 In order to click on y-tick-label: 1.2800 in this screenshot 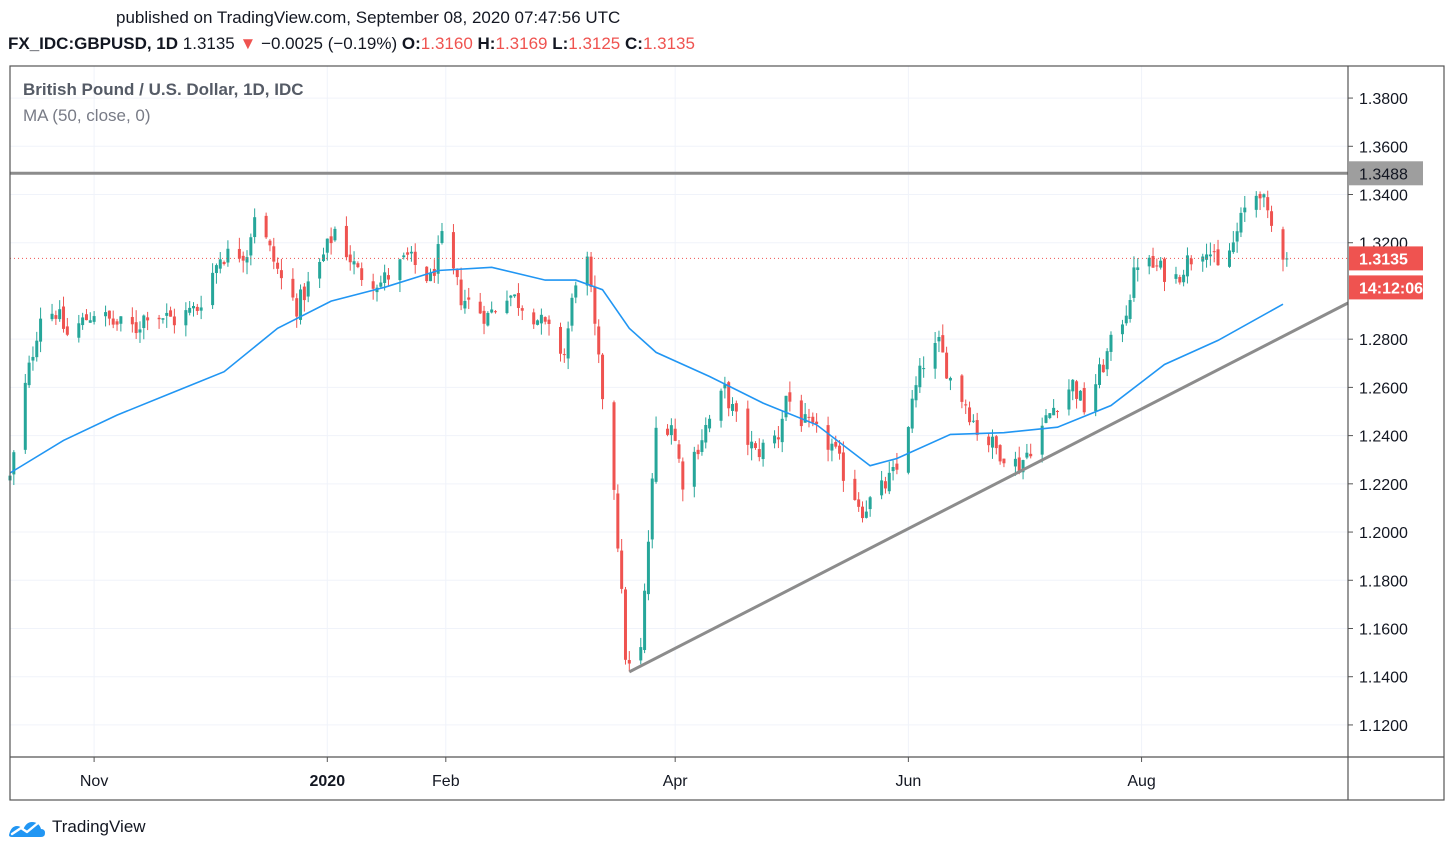, I will do `click(1383, 340)`.